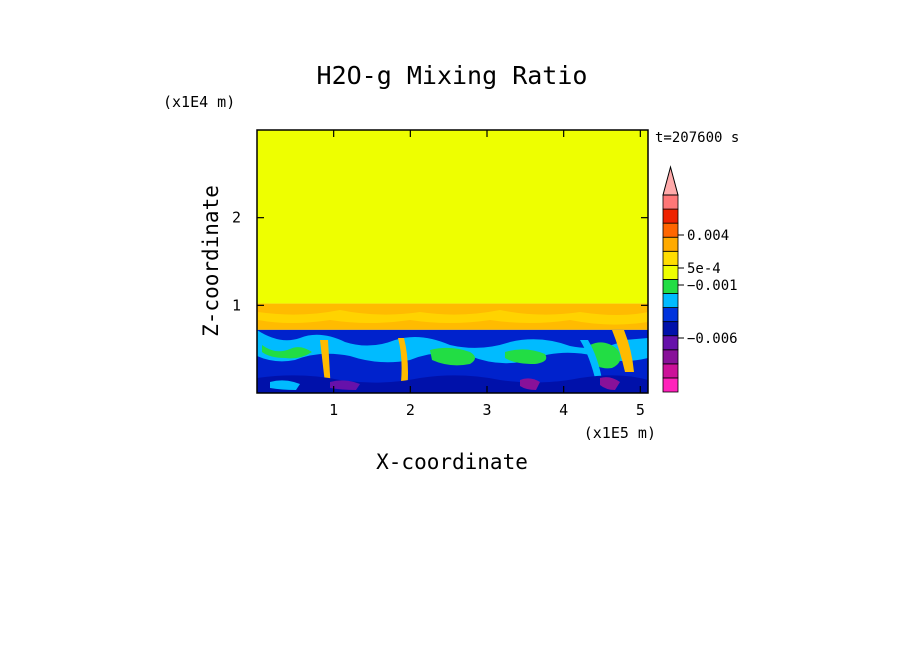 Image resolution: width=904 pixels, height=654 pixels. I want to click on field-texture, so click(452, 351).